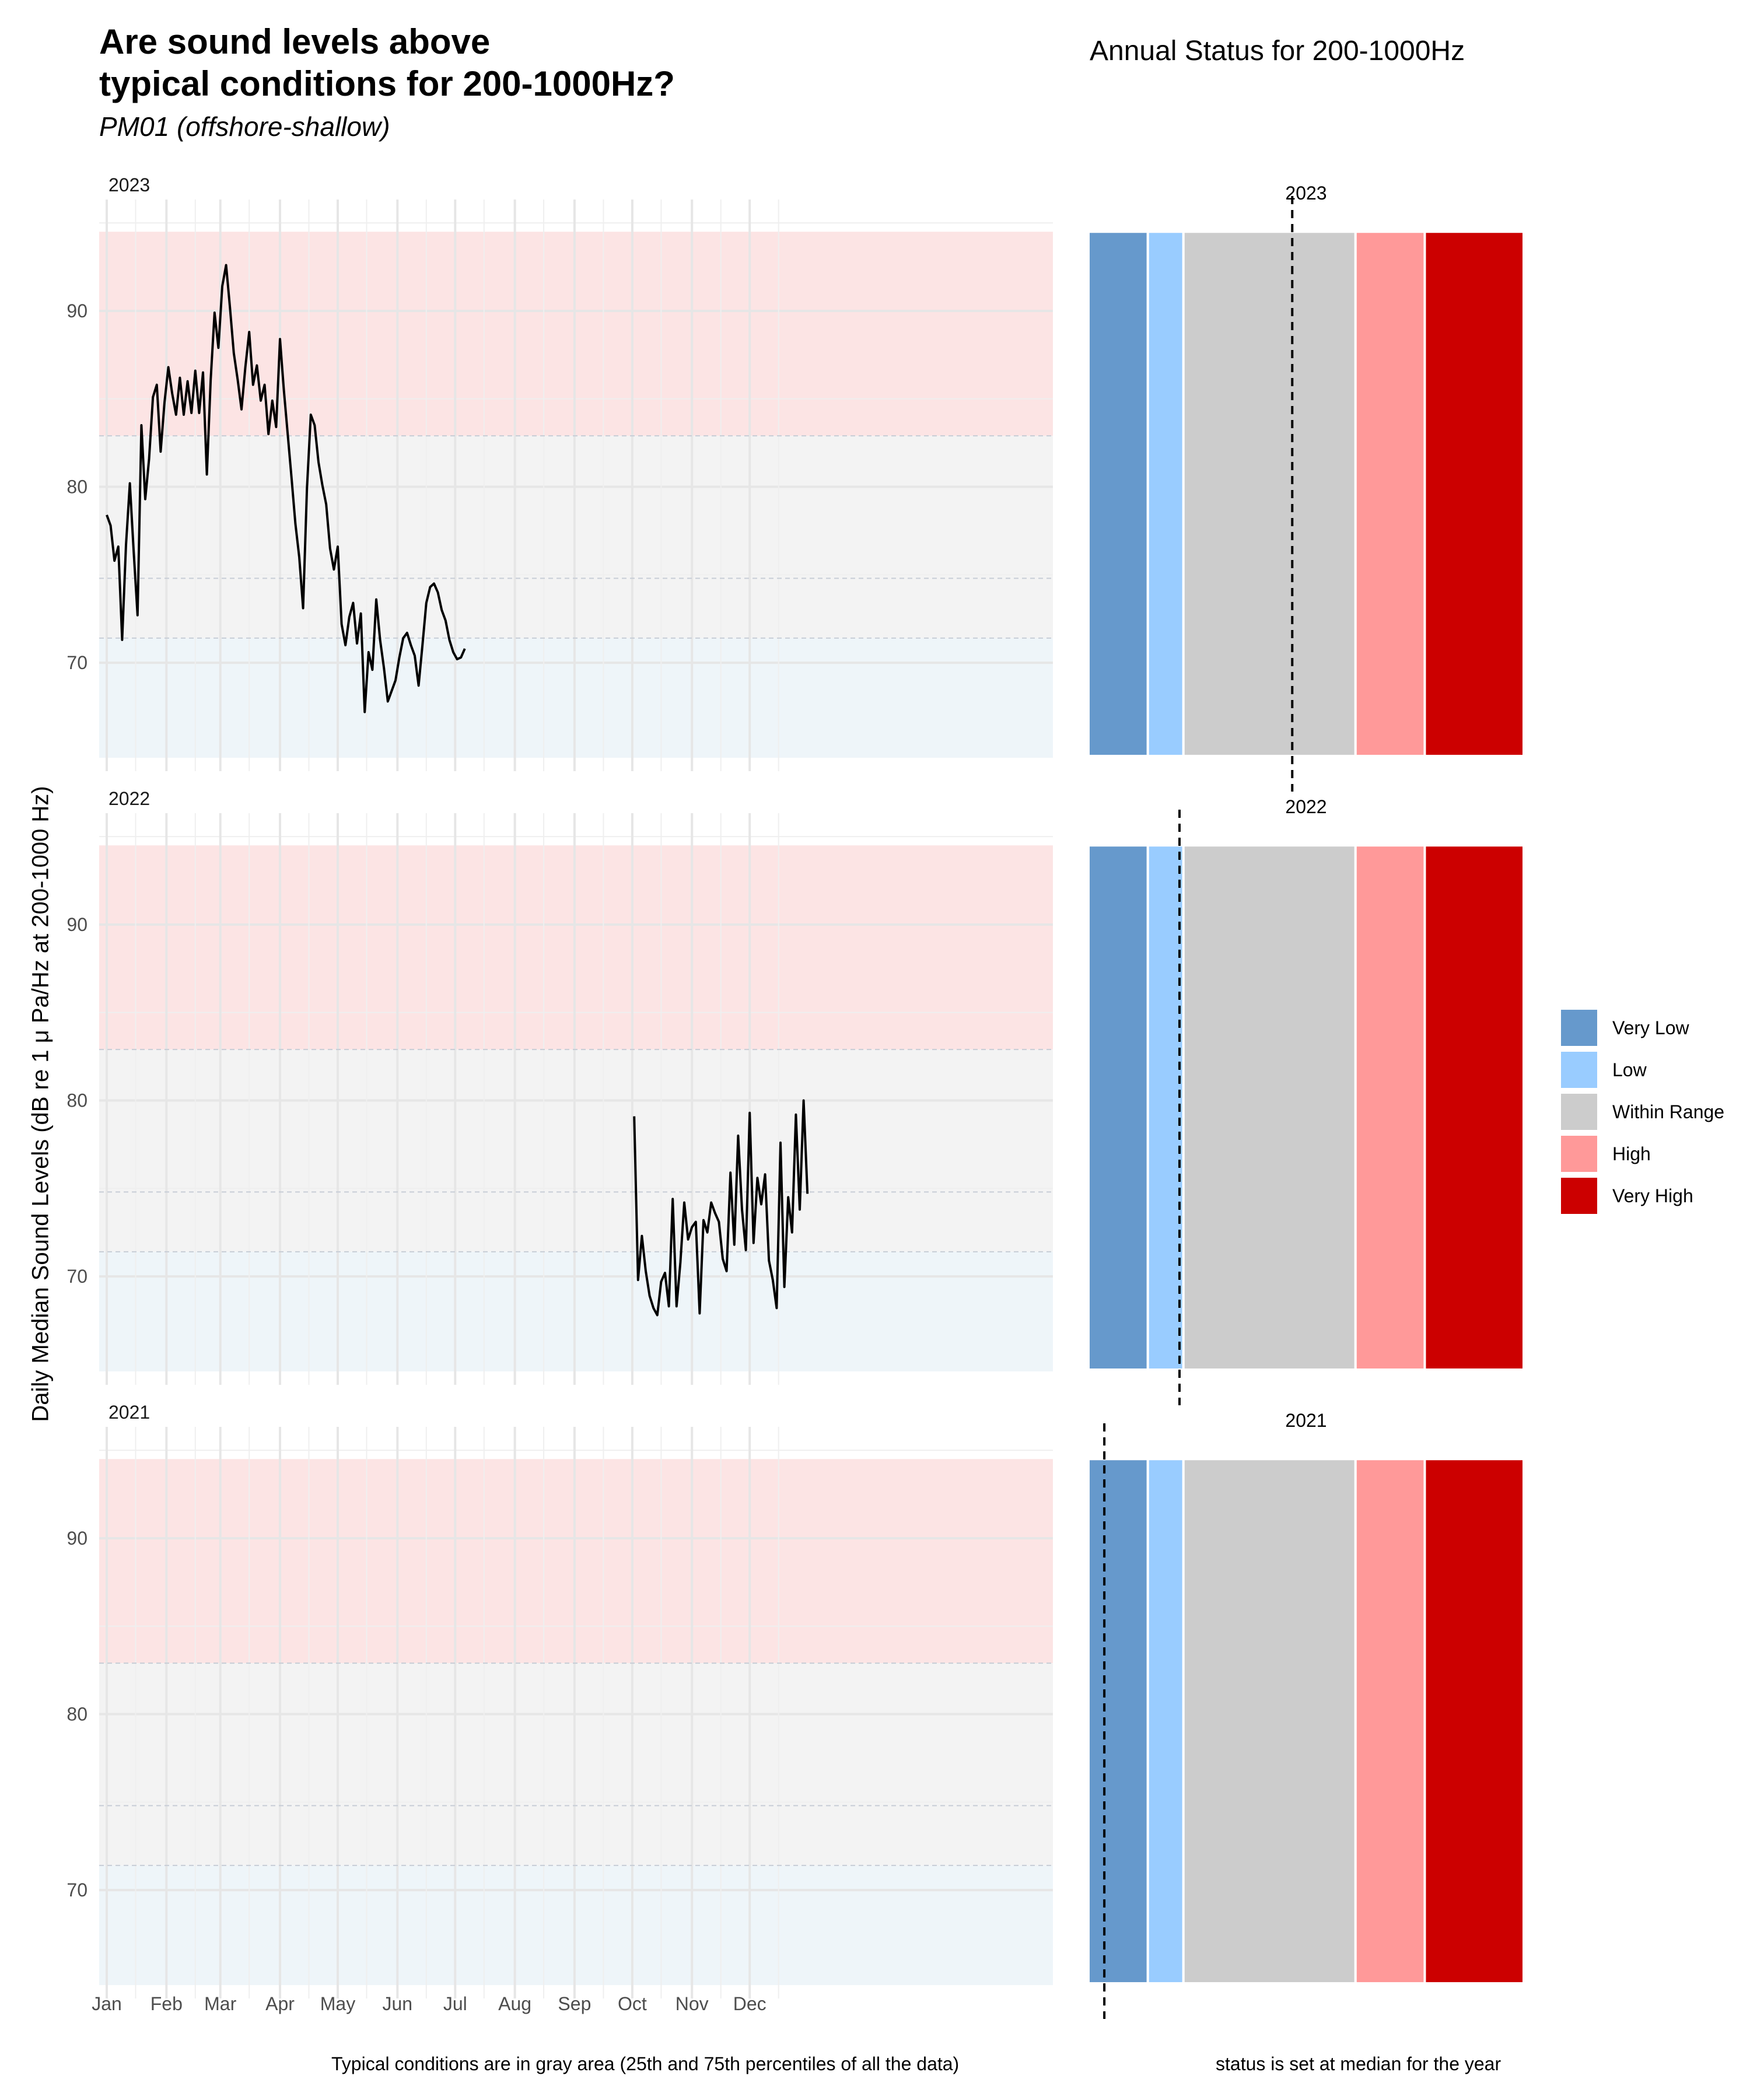 Image resolution: width=1750 pixels, height=2100 pixels. Describe the element at coordinates (514, 2003) in the screenshot. I see `x-tick-label-aug: Aug` at that location.